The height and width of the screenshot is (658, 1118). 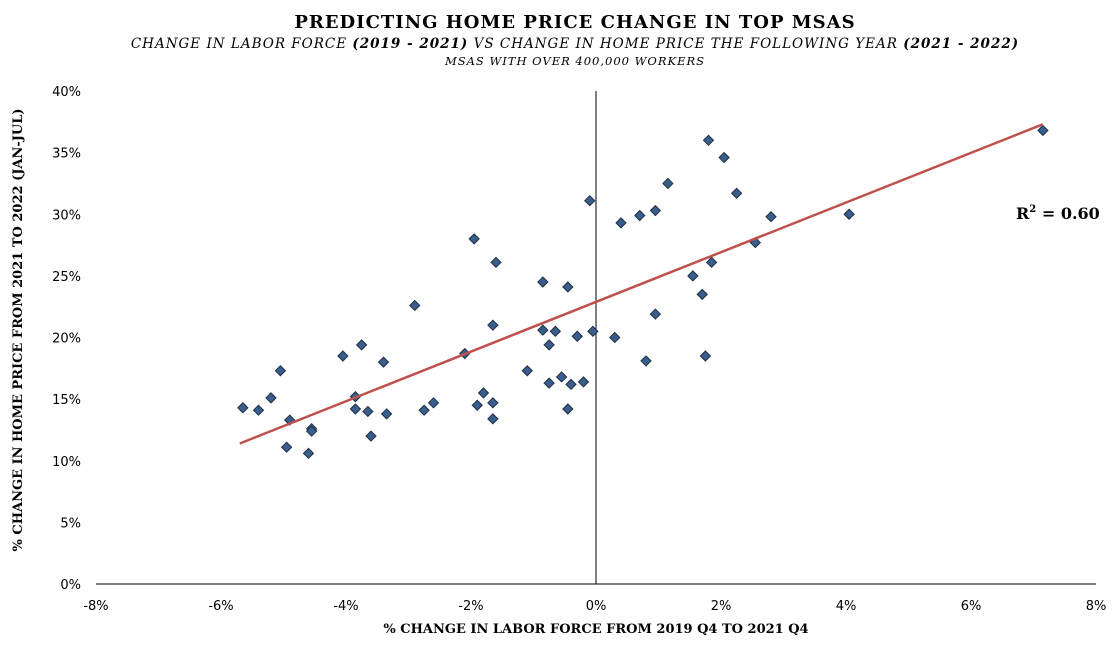 What do you see at coordinates (971, 606) in the screenshot?
I see `x-tick-label: 6%` at bounding box center [971, 606].